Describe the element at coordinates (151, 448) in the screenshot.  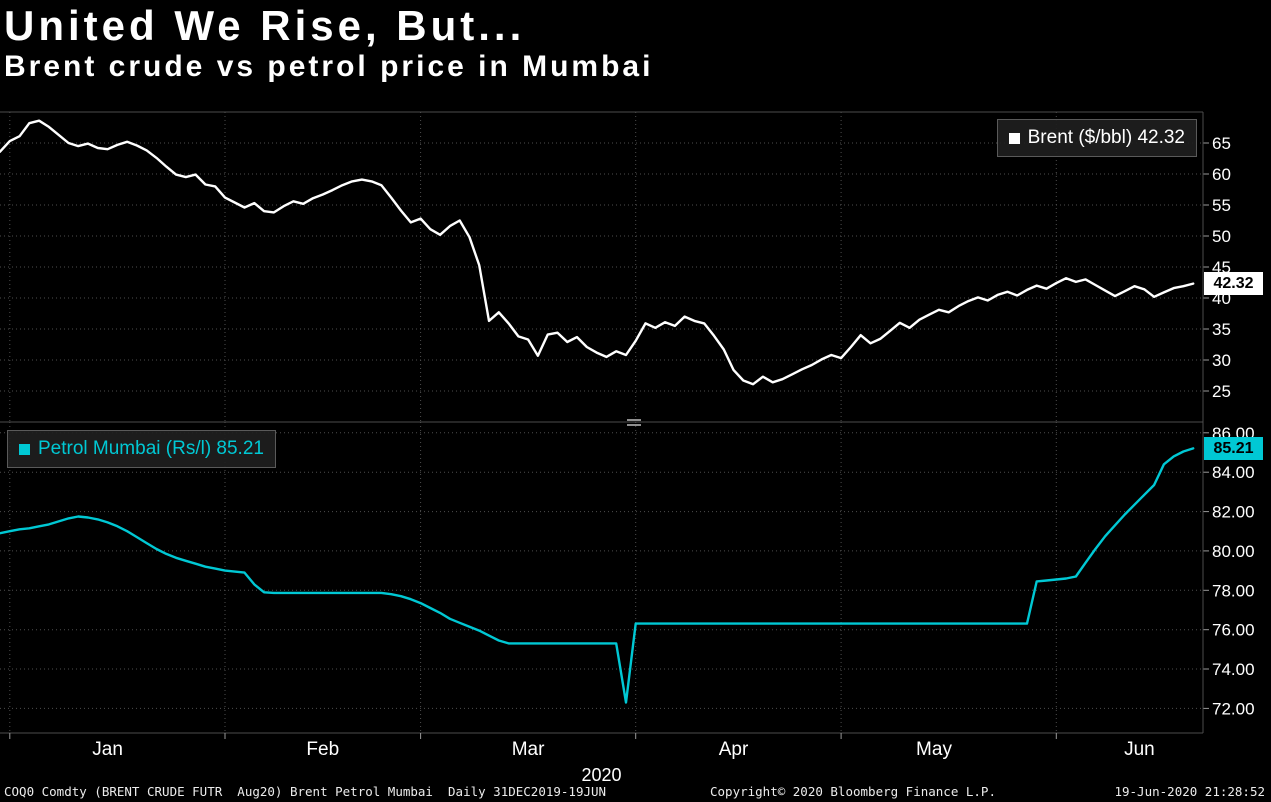
I see `legend-petrol-label: Petrol Mumbai (Rs/l) 85.21` at that location.